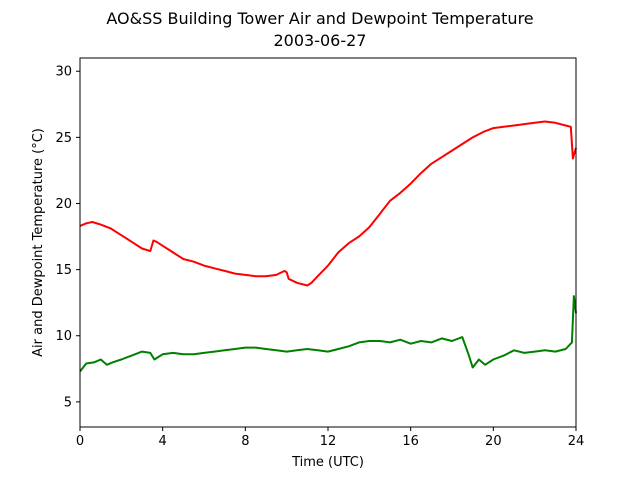 The image size is (640, 484). What do you see at coordinates (327, 462) in the screenshot?
I see `x-axis-label: Time (UTC)` at bounding box center [327, 462].